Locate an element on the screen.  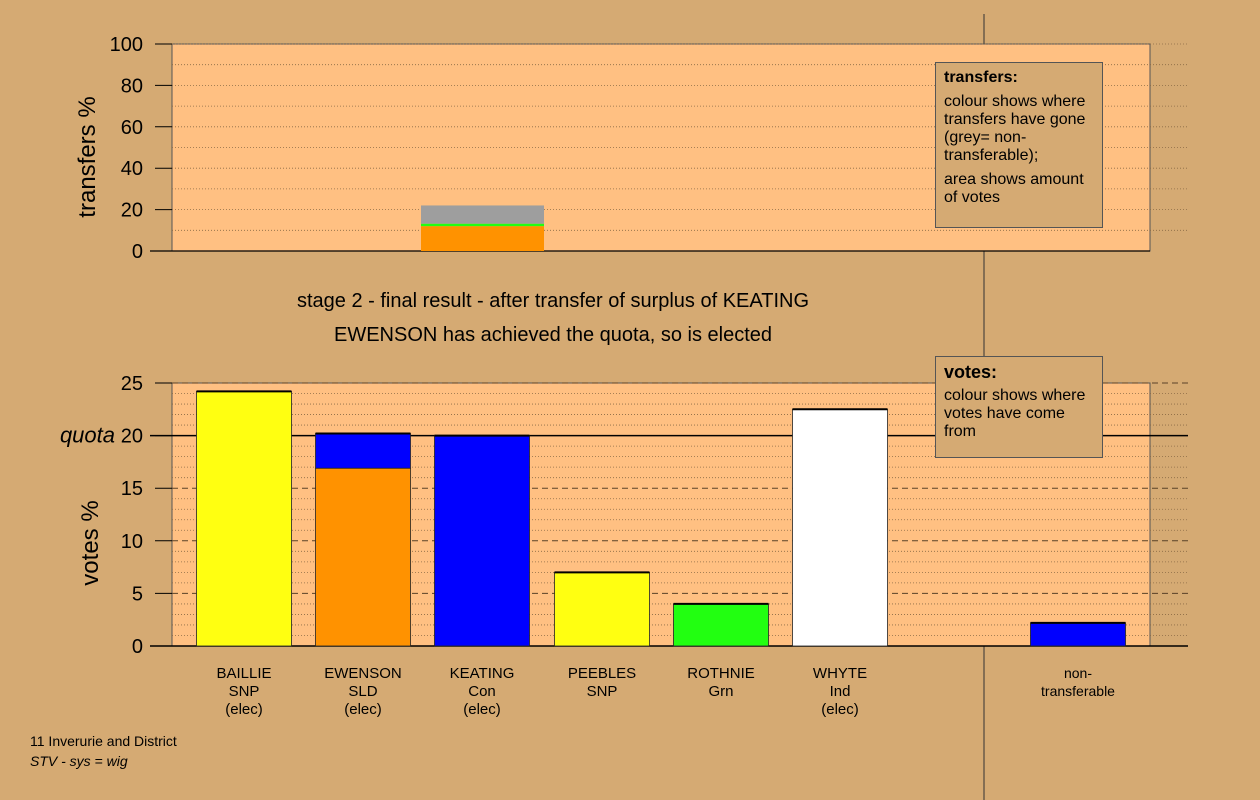
votes-ytick-label: 15 is located at coordinates (132, 489).